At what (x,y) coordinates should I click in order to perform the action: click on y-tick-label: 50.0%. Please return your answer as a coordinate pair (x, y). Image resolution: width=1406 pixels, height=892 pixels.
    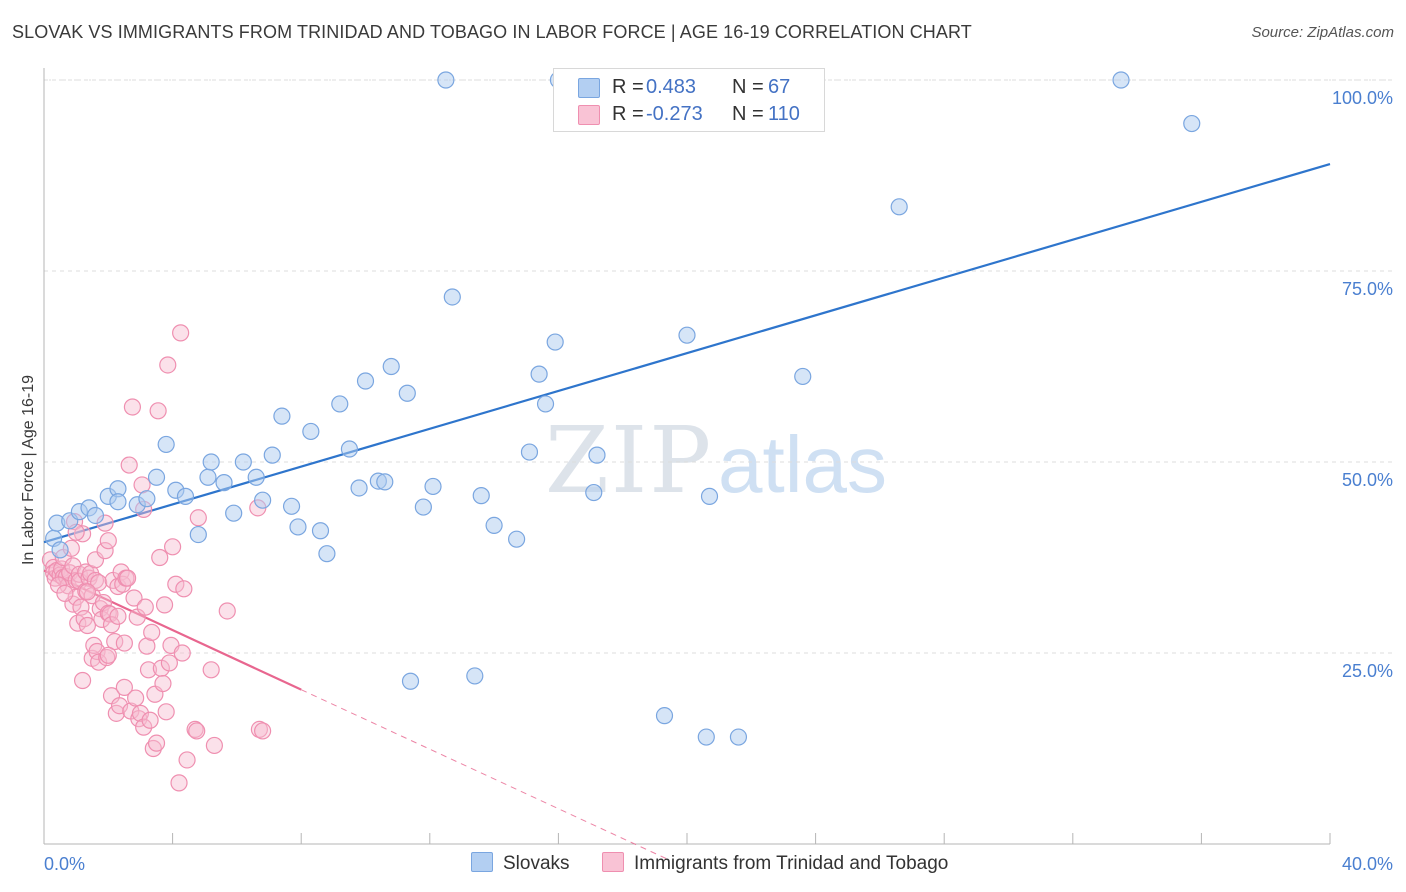
    Looking at the image, I should click on (1367, 480).